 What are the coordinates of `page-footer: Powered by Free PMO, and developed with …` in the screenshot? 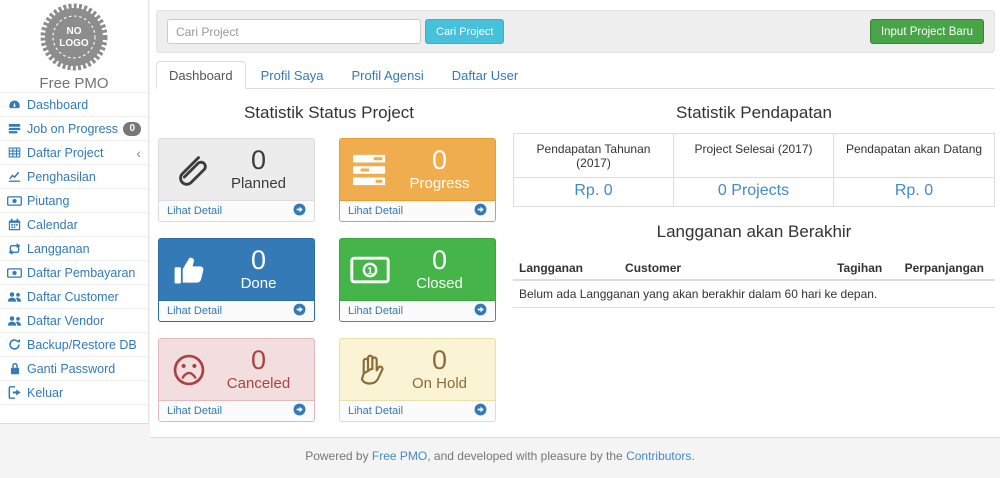 It's located at (500, 456).